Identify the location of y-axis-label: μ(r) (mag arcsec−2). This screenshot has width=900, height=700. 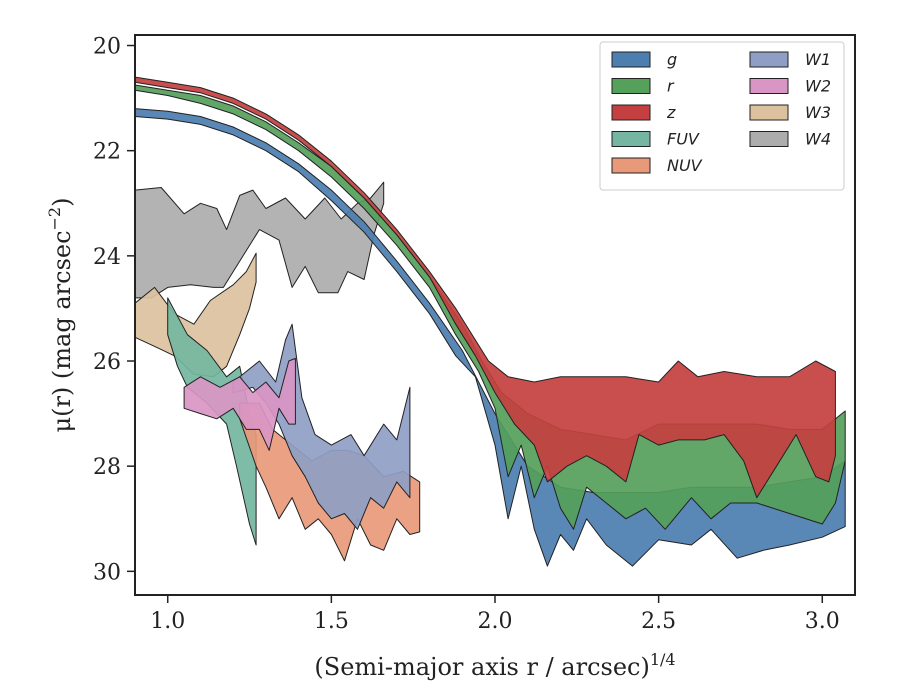
(60, 315).